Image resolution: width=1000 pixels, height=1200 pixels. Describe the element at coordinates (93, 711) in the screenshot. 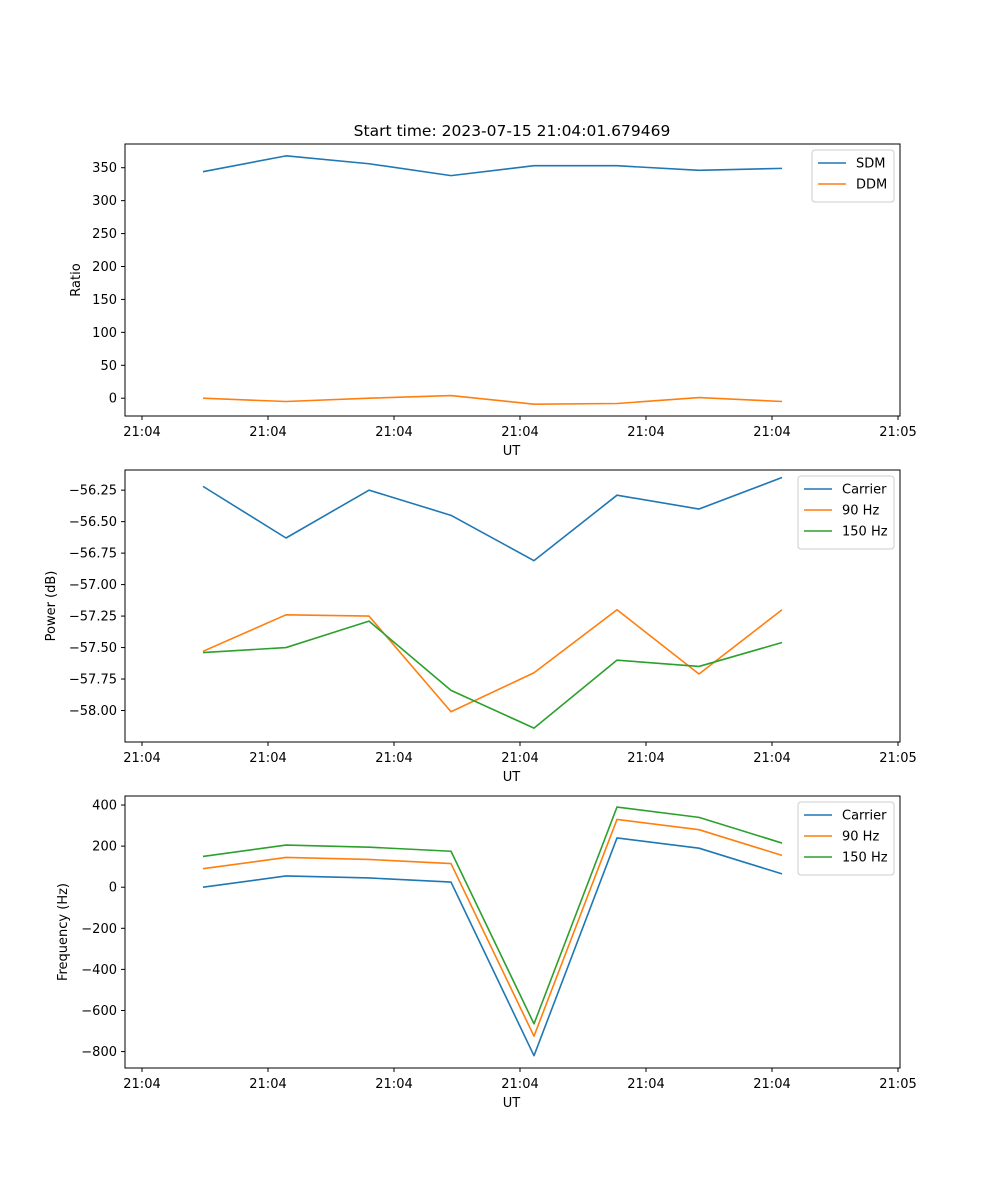

I see `y-tick-label: −58.00` at that location.